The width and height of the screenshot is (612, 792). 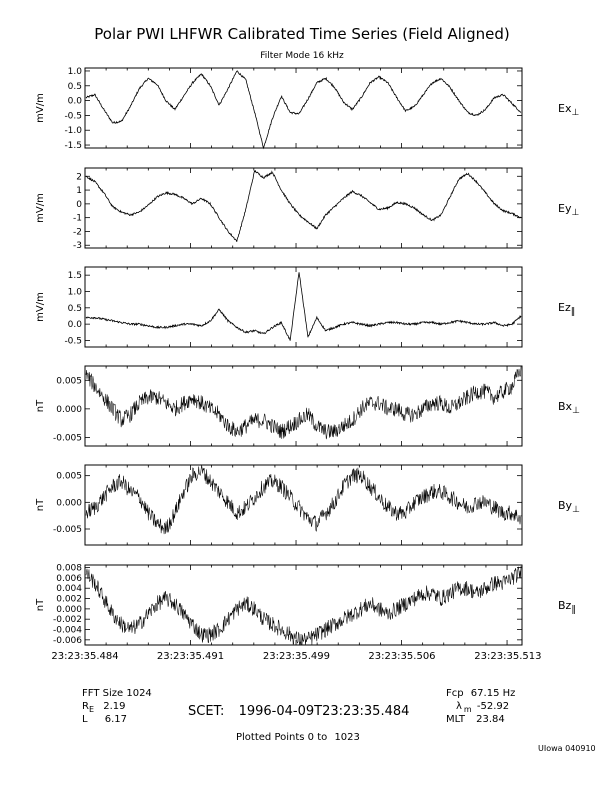 What do you see at coordinates (569, 507) in the screenshot?
I see `component-label: By⊥` at bounding box center [569, 507].